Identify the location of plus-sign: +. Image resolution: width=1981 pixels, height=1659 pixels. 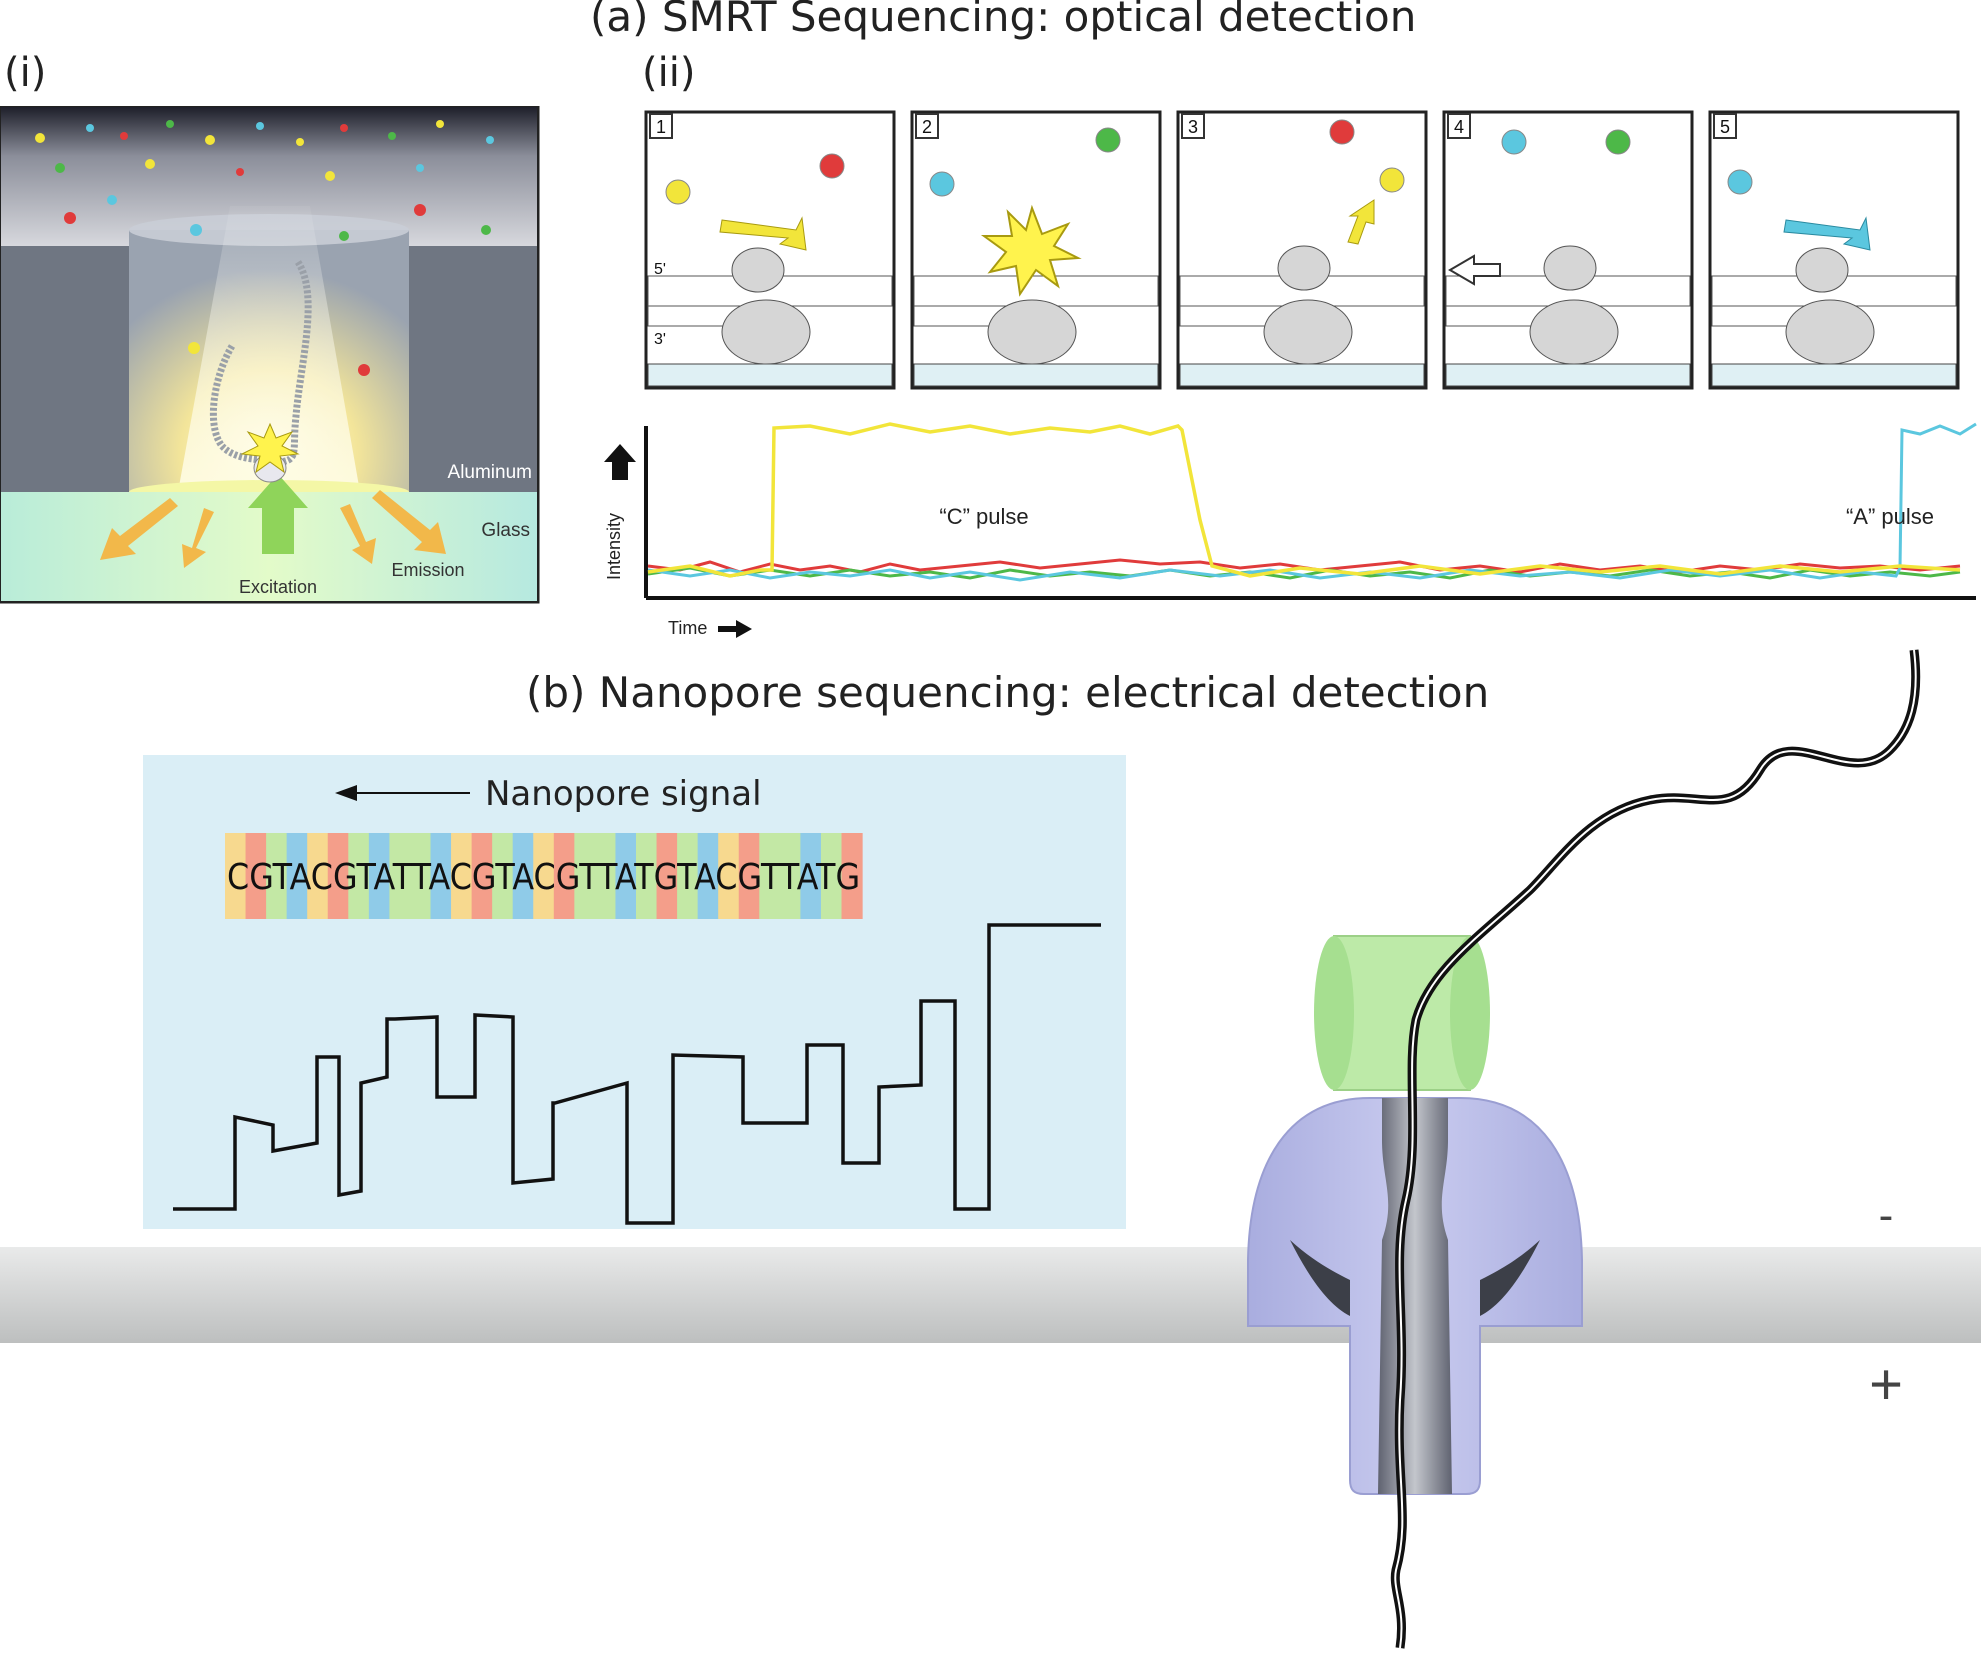
(1886, 1384).